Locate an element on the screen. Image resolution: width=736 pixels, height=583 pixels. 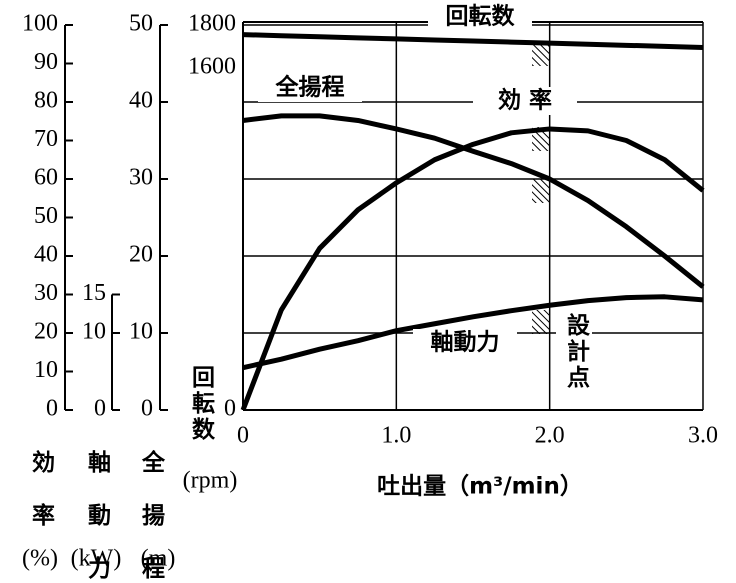
series-label: 全揚程 is located at coordinates (310, 87).